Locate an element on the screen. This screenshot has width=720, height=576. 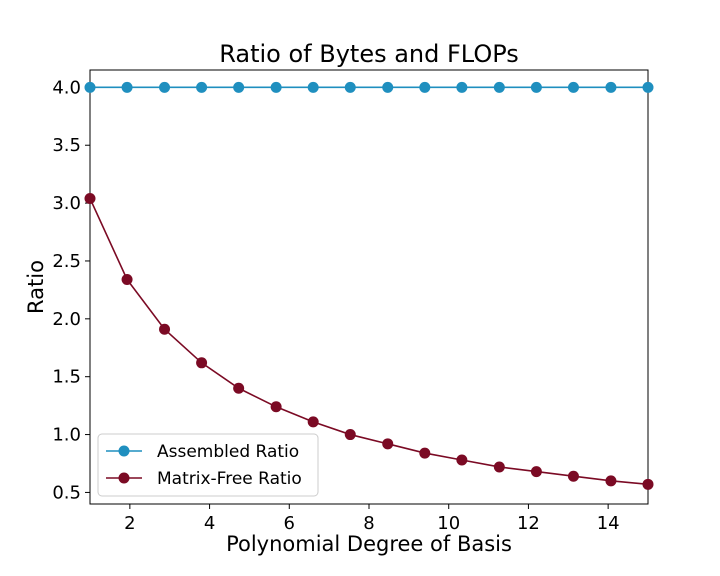
legend-label: Assembled Ratio is located at coordinates (228, 452).